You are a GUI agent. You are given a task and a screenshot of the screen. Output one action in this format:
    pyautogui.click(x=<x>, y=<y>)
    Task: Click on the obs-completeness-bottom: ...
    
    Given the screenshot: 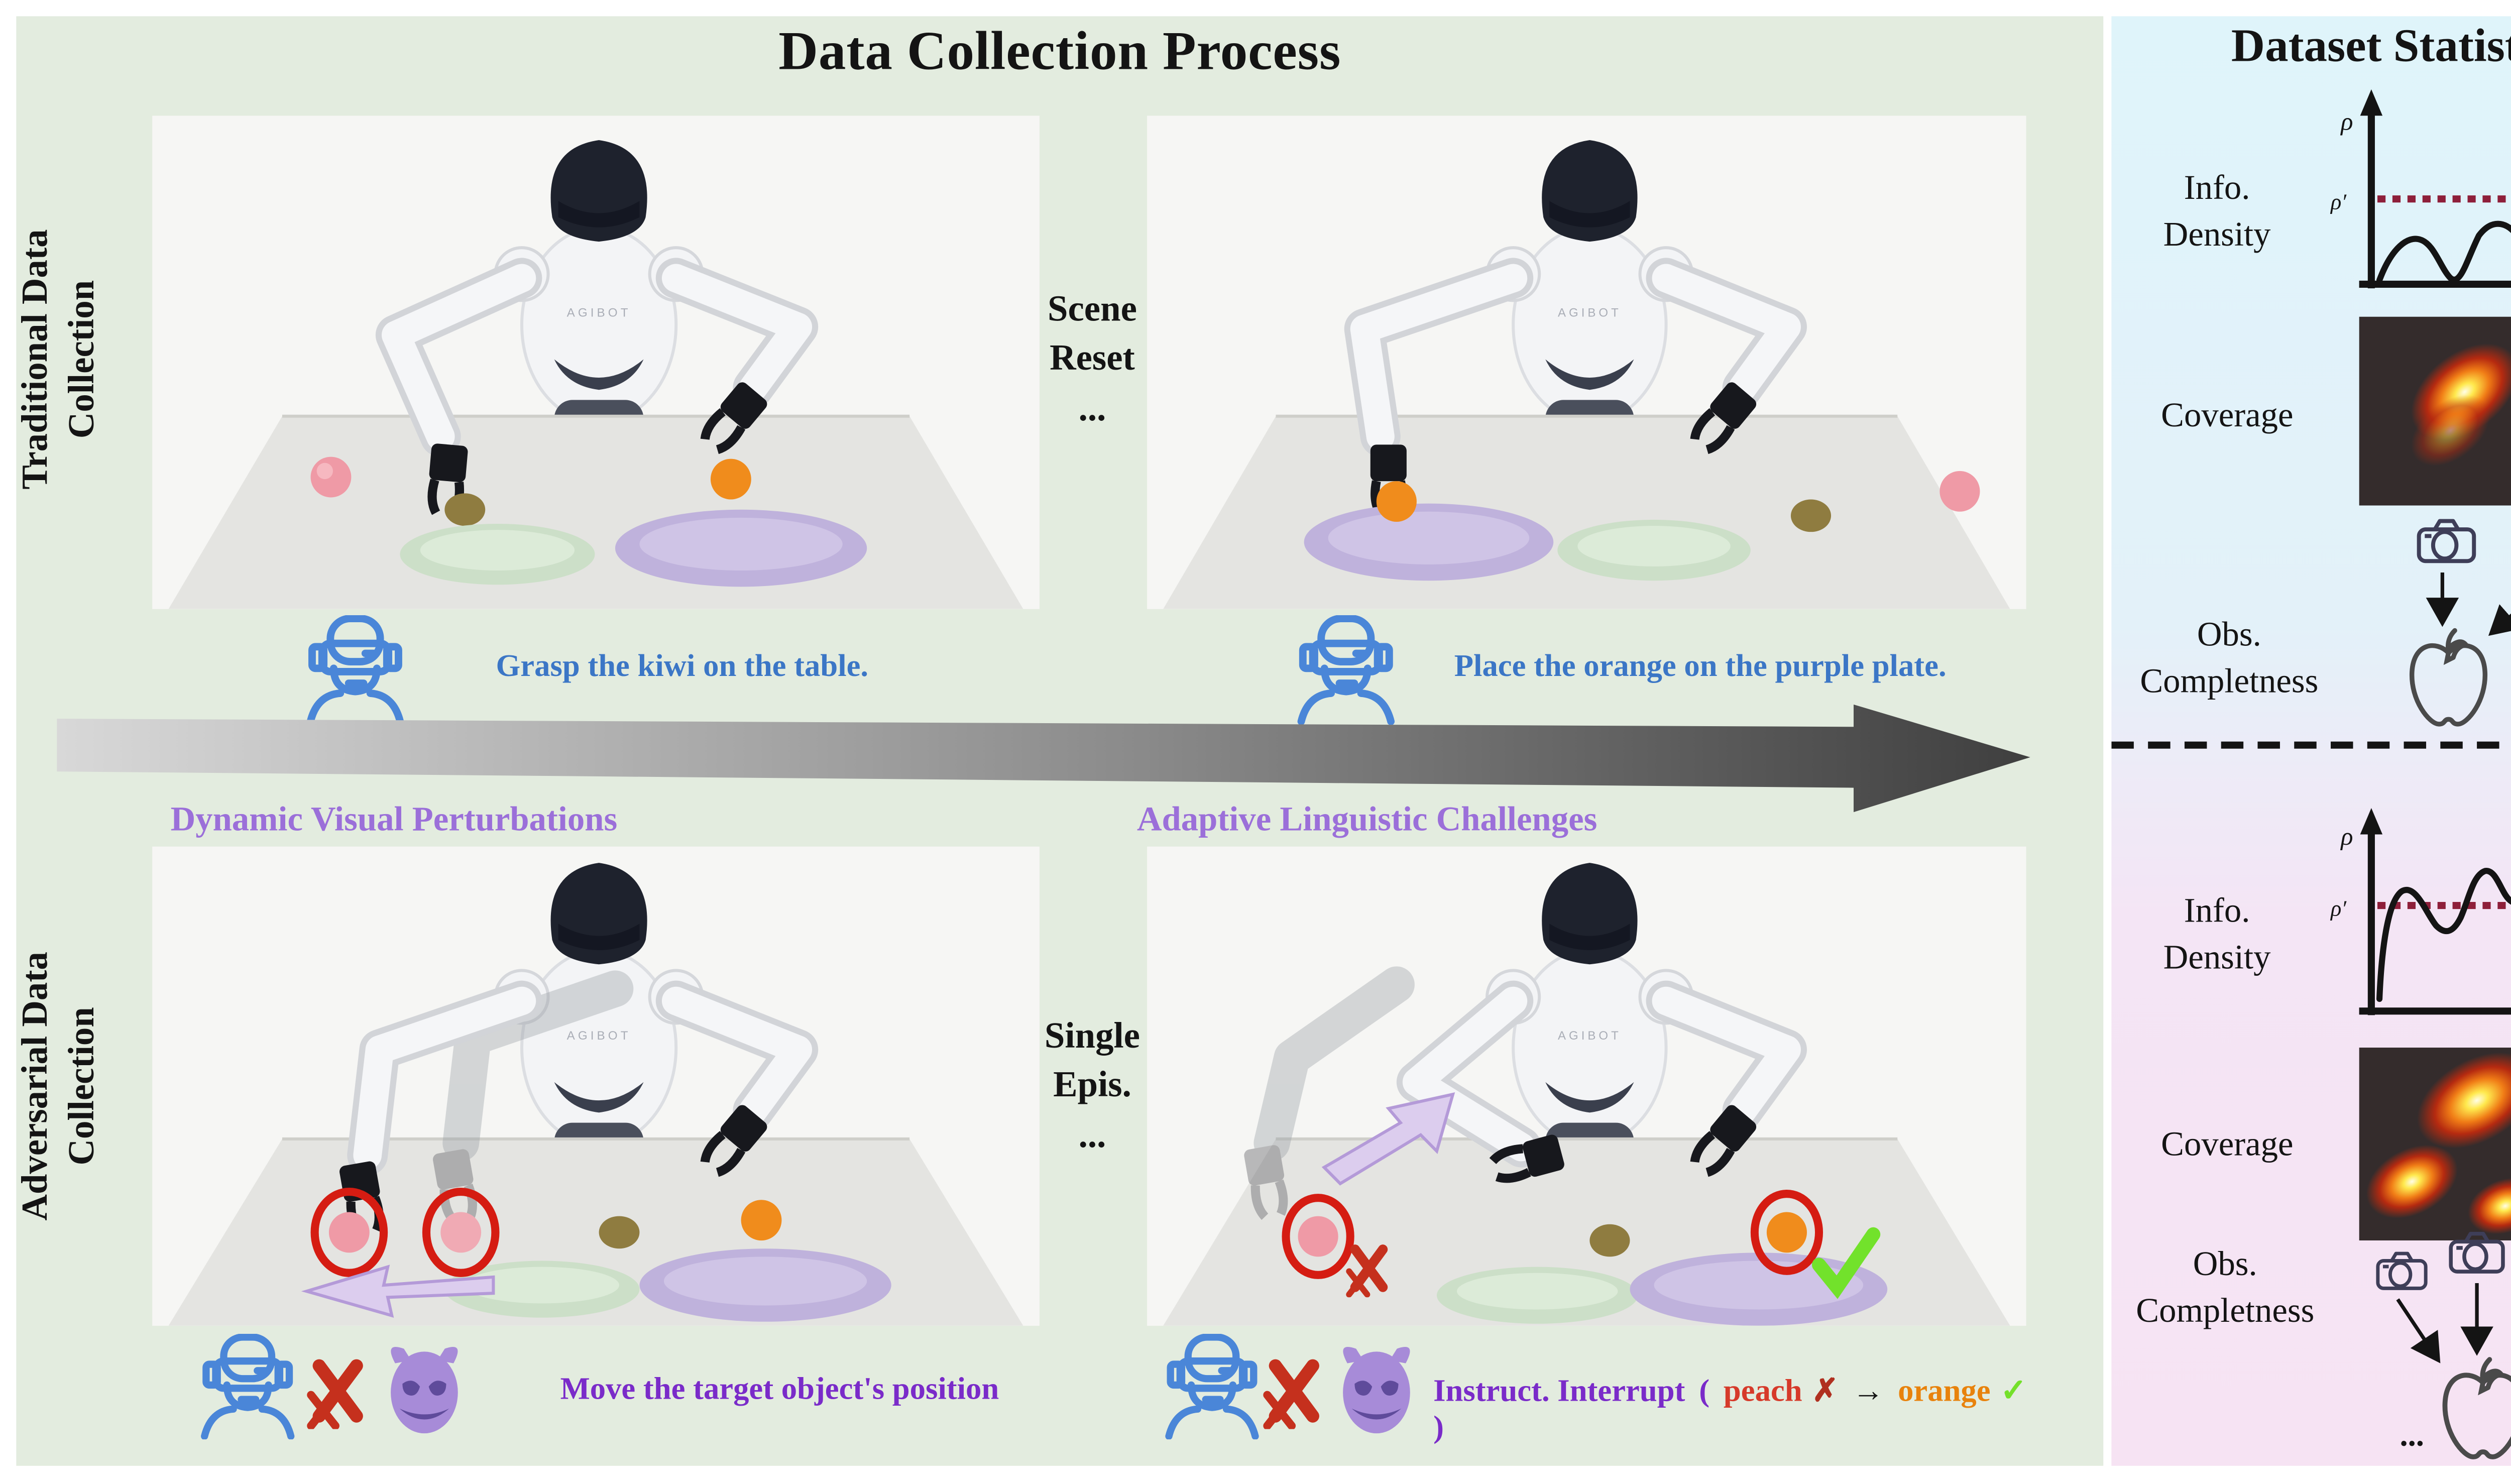 What is the action you would take?
    pyautogui.click(x=2413, y=1350)
    